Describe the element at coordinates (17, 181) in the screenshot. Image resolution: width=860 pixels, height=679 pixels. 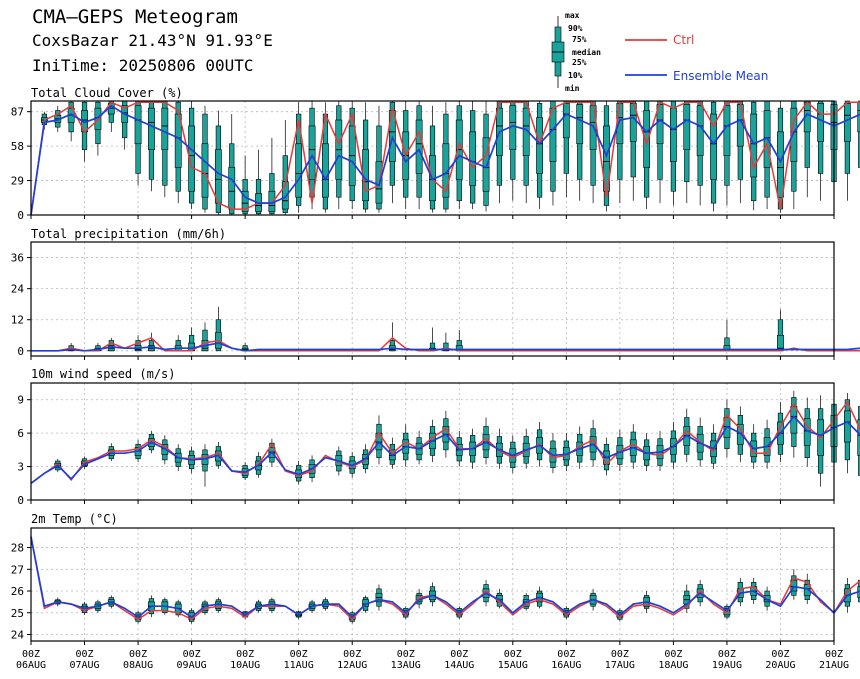
I see `y-tick-label: 29` at that location.